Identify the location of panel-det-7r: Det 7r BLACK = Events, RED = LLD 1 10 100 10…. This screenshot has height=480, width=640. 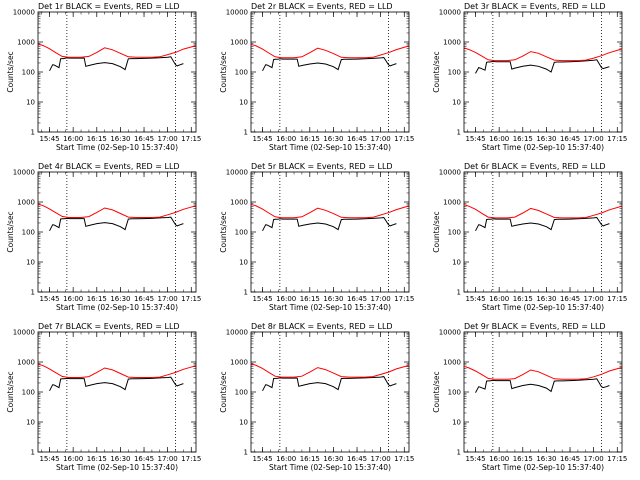
(103, 397).